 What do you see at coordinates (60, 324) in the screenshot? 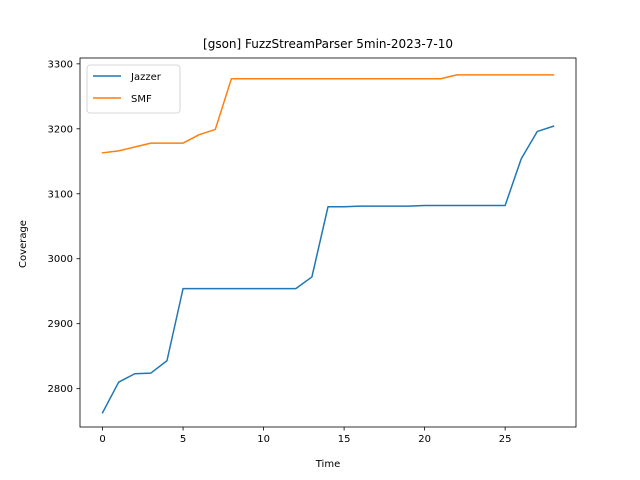
I see `y-tick-label: 2900` at bounding box center [60, 324].